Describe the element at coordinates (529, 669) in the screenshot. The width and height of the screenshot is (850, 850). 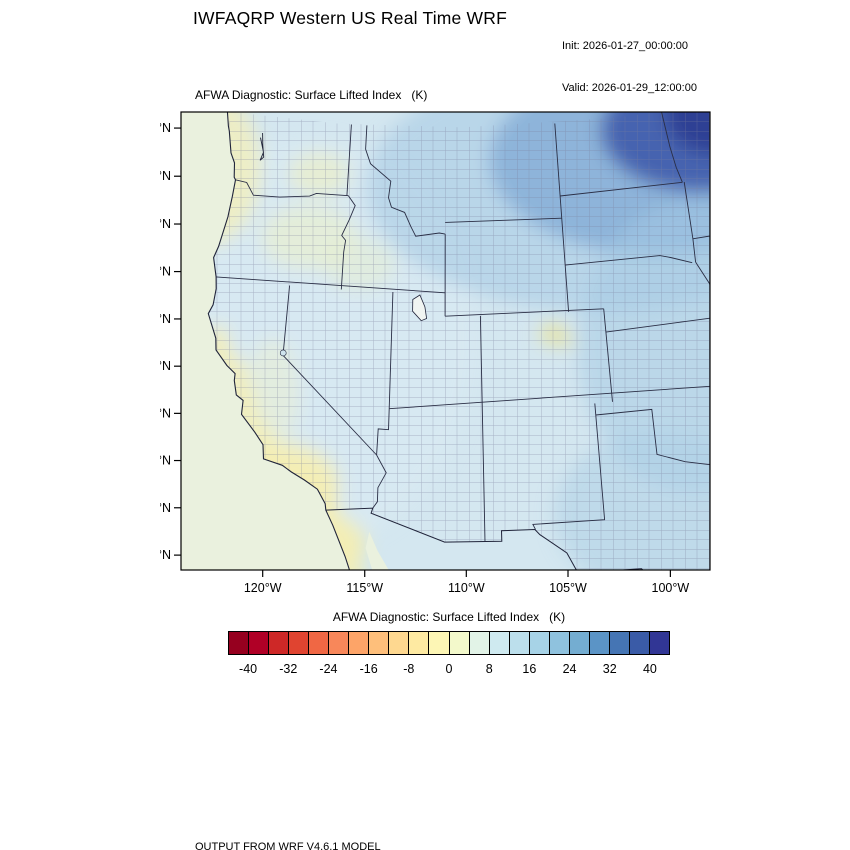
I see `colorbar-tick-label: 16` at that location.